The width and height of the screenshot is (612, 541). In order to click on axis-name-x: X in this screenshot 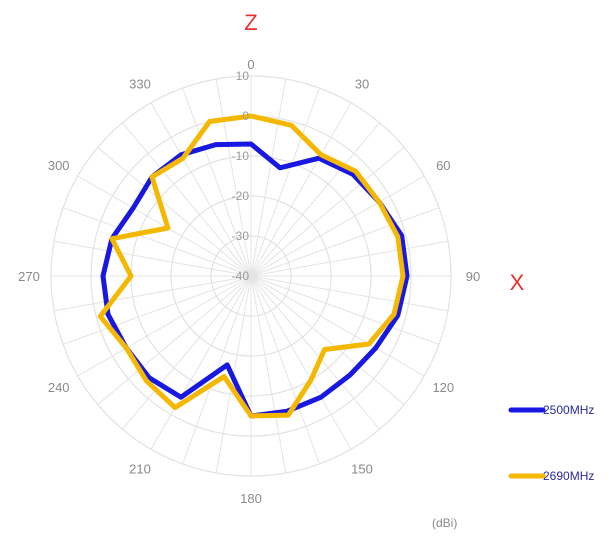, I will do `click(517, 282)`.